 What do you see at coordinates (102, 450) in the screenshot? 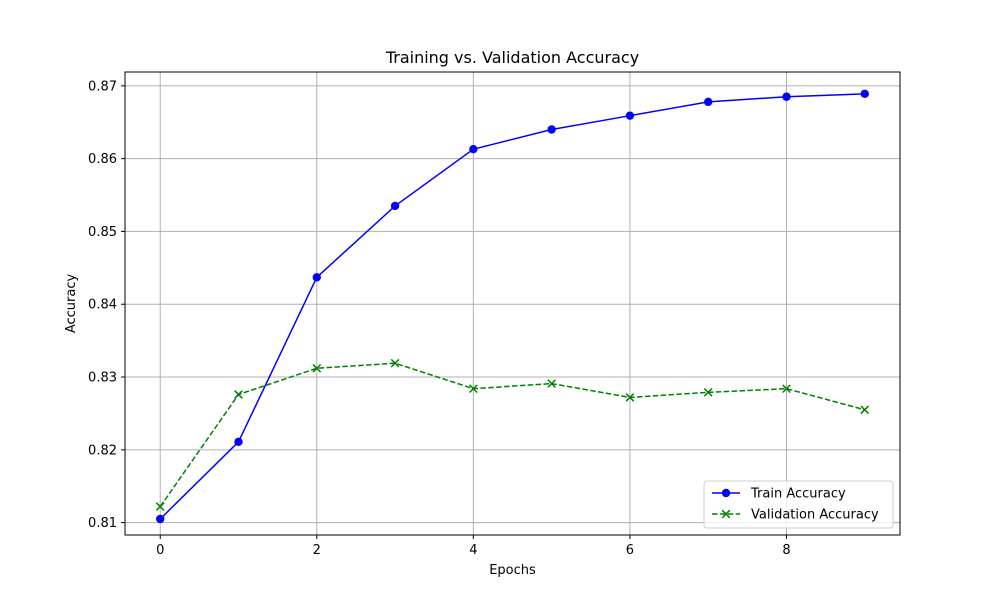
I see `y-tick-label: 0.82` at bounding box center [102, 450].